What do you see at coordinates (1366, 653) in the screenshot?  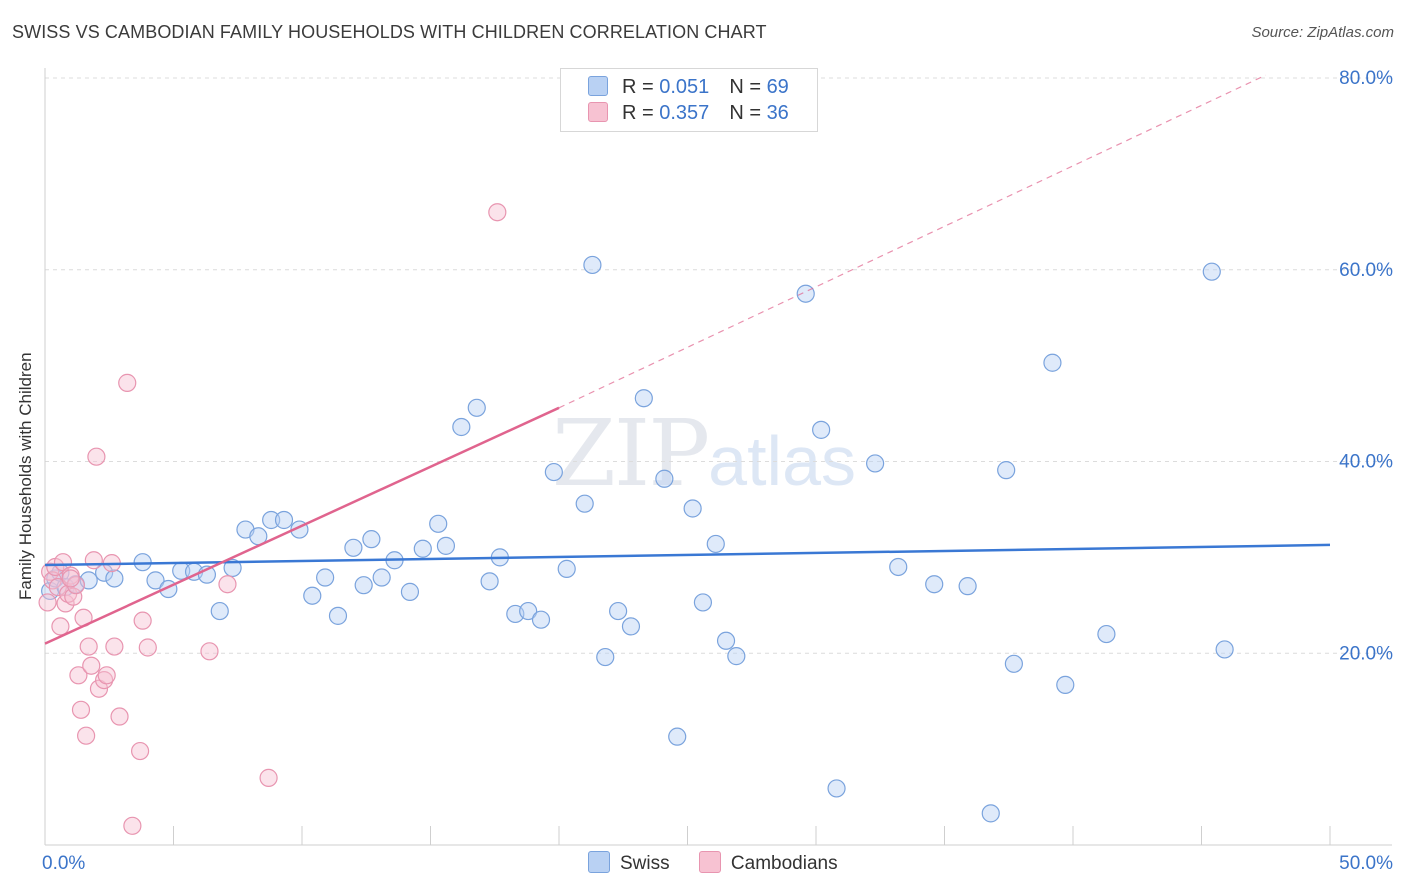 I see `y-tick-label-0: 20.0%` at bounding box center [1366, 653].